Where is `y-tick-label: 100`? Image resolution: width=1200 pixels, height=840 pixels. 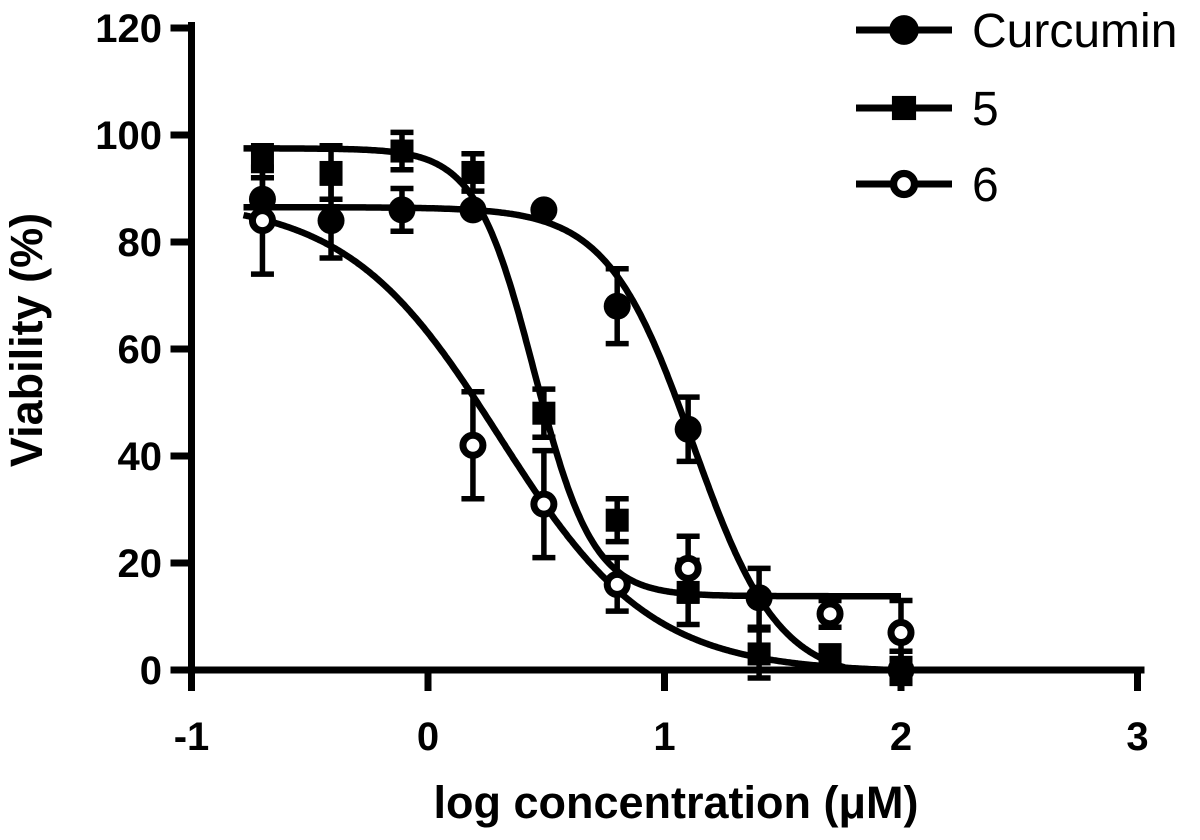 y-tick-label: 100 is located at coordinates (128, 136).